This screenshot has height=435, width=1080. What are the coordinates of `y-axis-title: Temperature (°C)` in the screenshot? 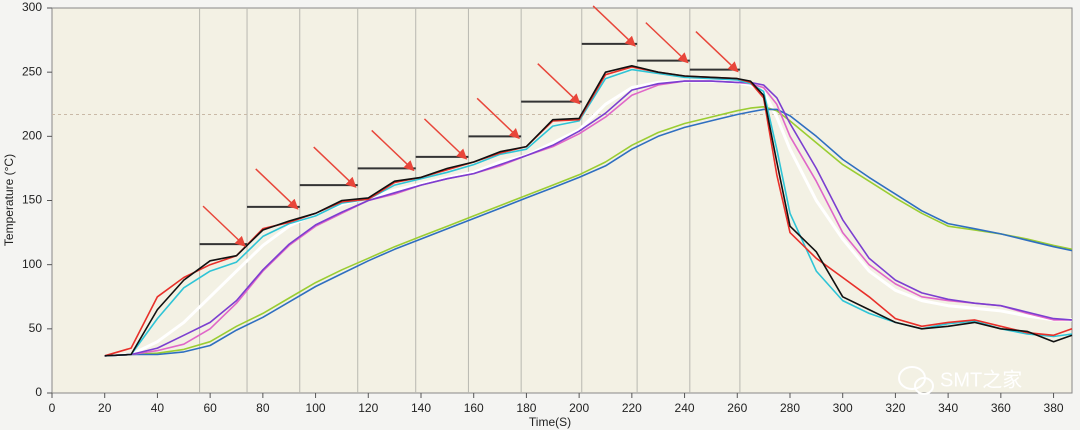 It's located at (9, 200).